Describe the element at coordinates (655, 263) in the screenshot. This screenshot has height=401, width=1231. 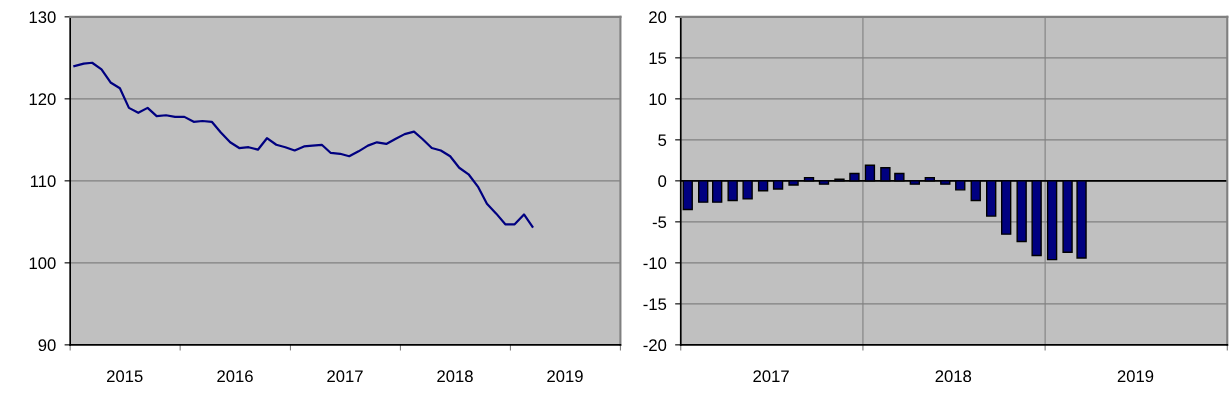
I see `y-tick-label: -10` at that location.